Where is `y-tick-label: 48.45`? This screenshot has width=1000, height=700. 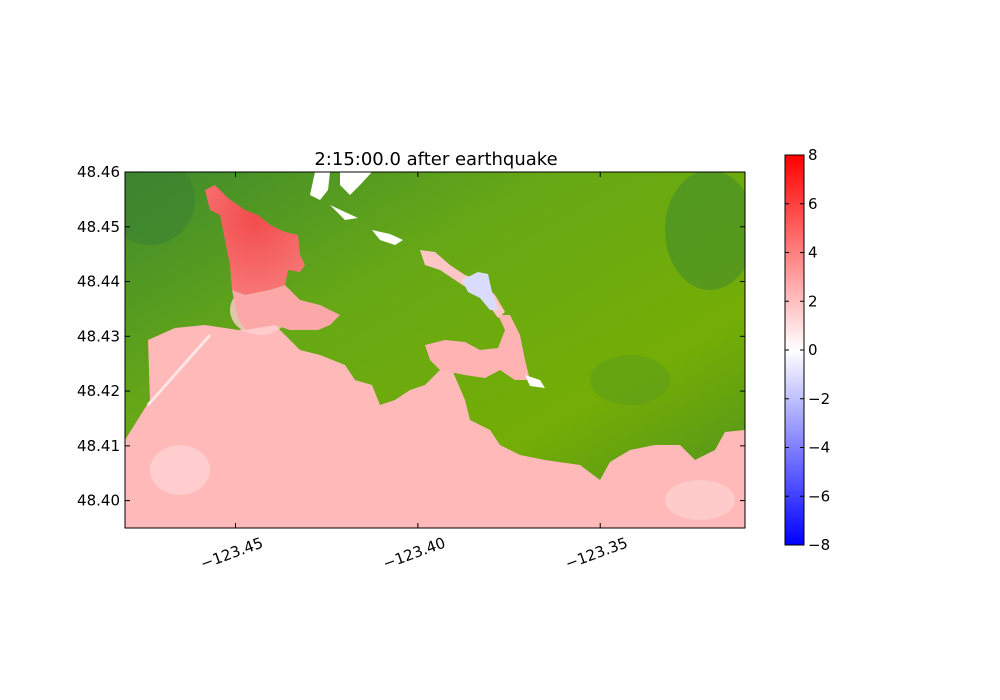 y-tick-label: 48.45 is located at coordinates (98, 227).